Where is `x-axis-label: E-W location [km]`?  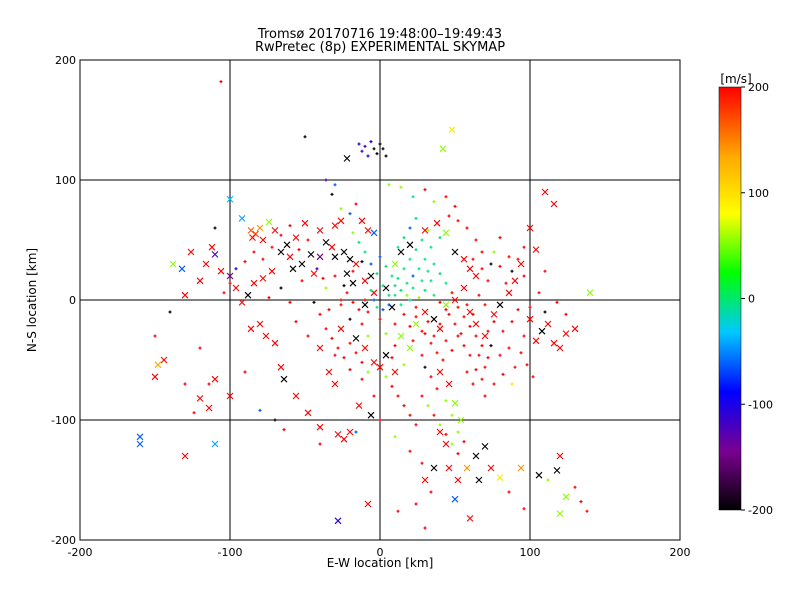 x-axis-label: E-W location [km] is located at coordinates (380, 563).